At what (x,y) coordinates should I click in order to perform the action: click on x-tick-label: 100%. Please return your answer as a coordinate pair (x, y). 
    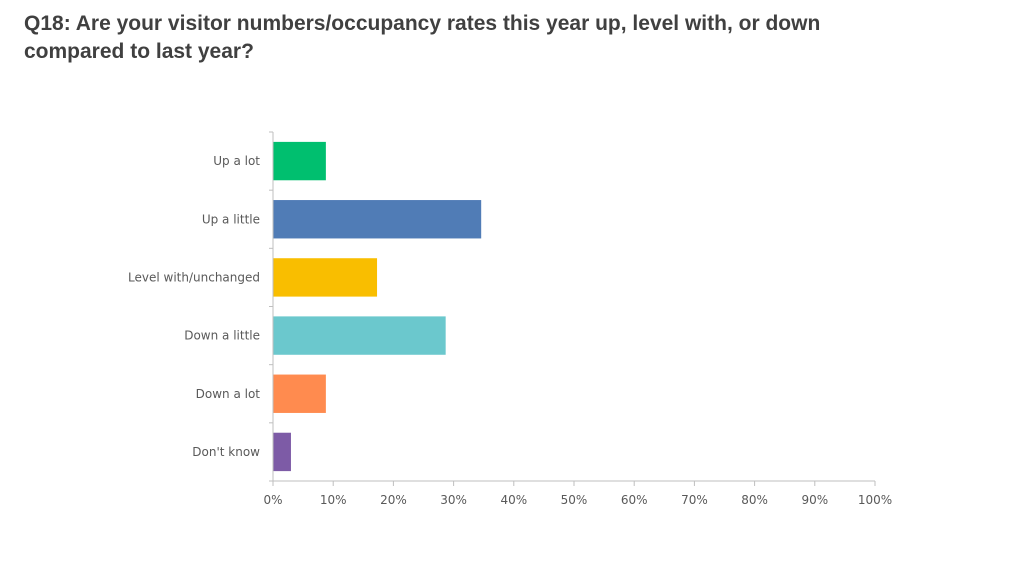
    Looking at the image, I should click on (875, 500).